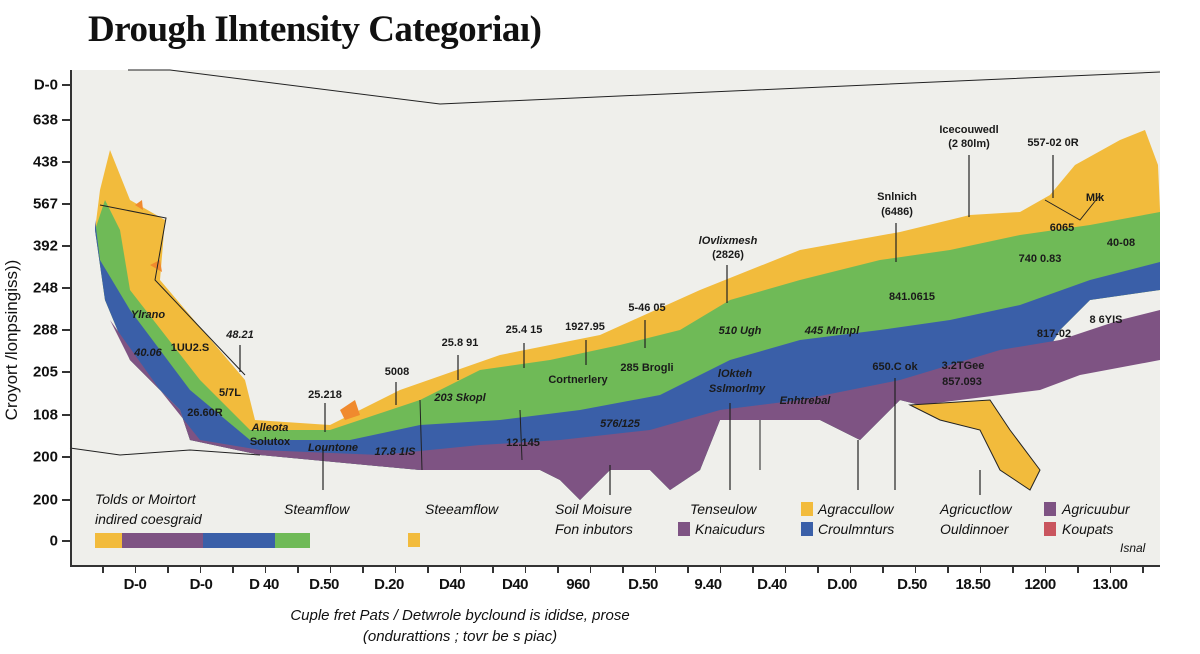 This screenshot has width=1200, height=654. I want to click on map-label: 1UU2.S, so click(190, 348).